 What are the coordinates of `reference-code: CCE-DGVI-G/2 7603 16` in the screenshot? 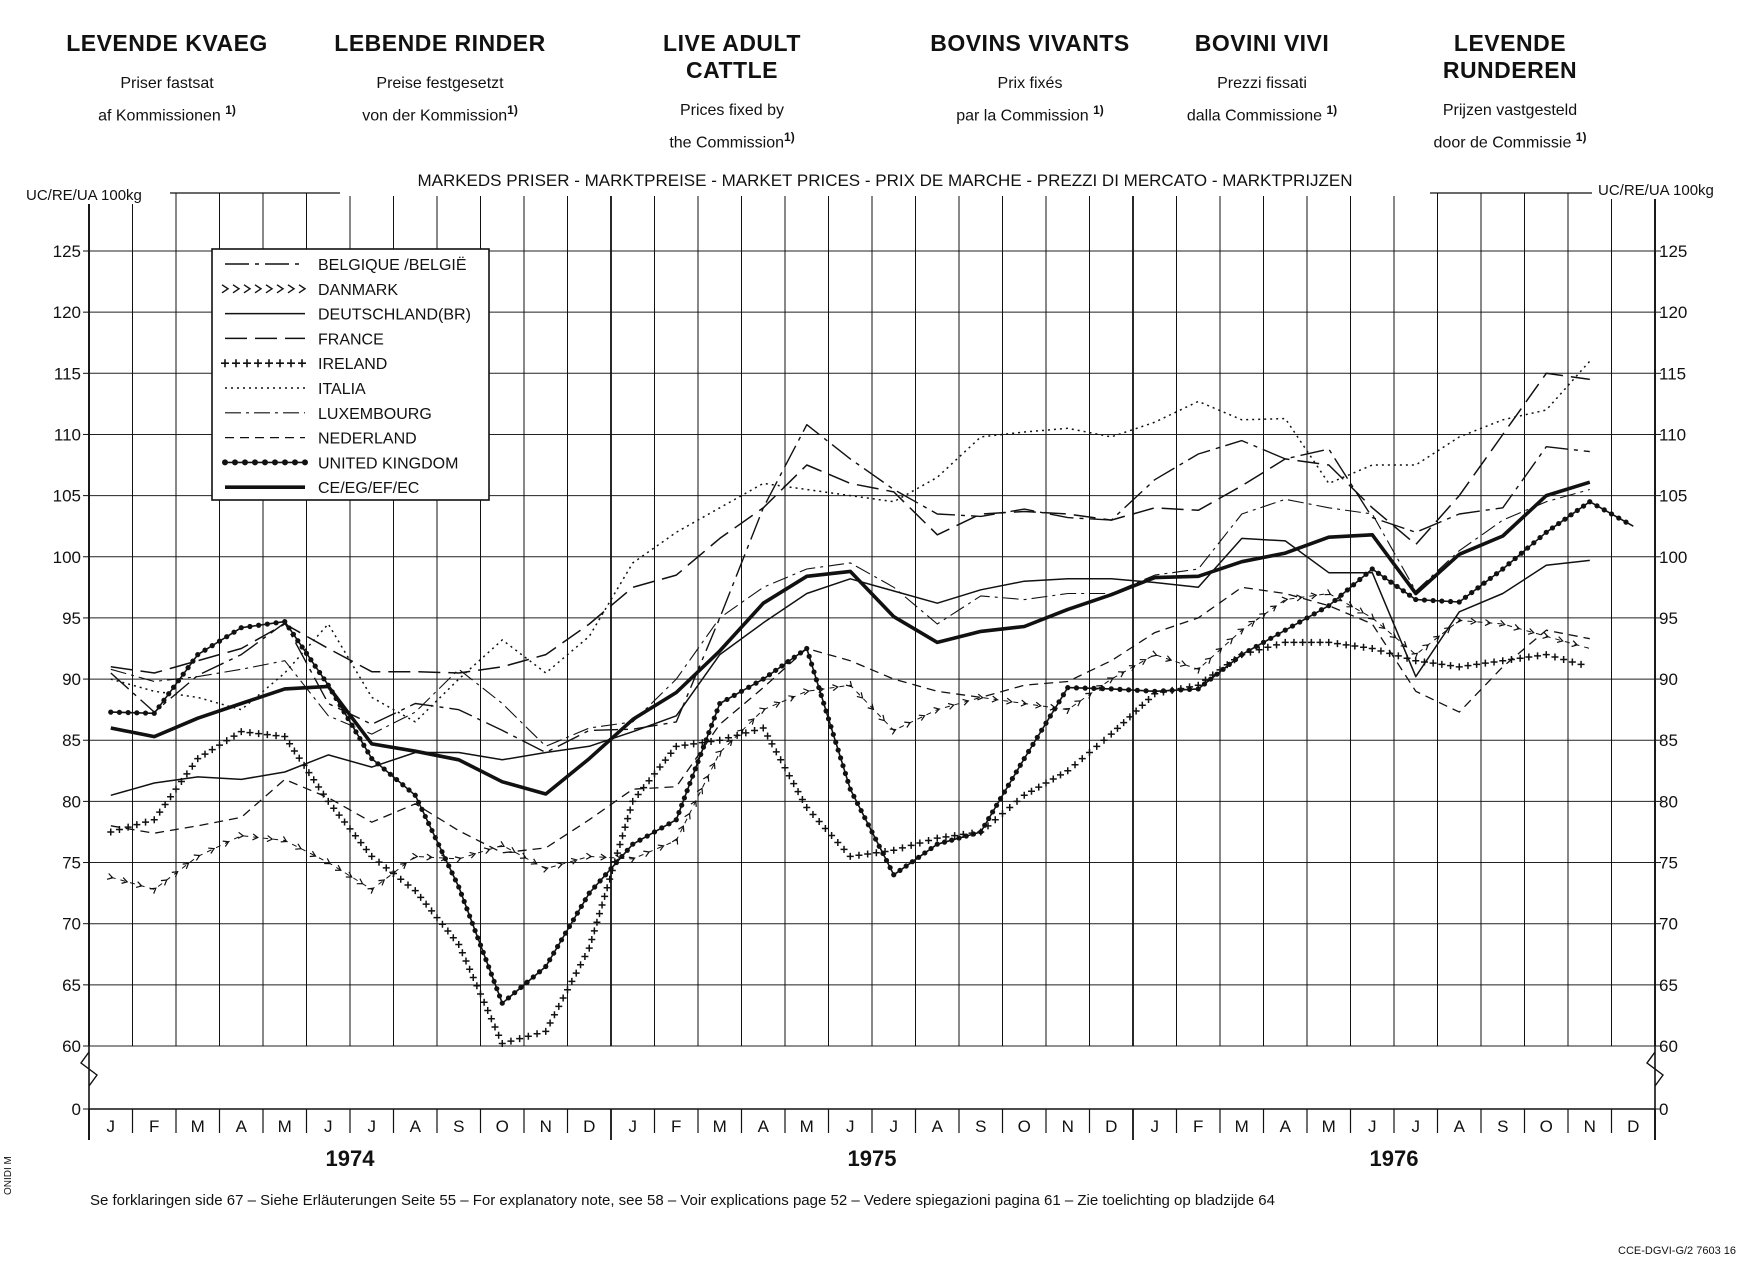 It's located at (1677, 1251).